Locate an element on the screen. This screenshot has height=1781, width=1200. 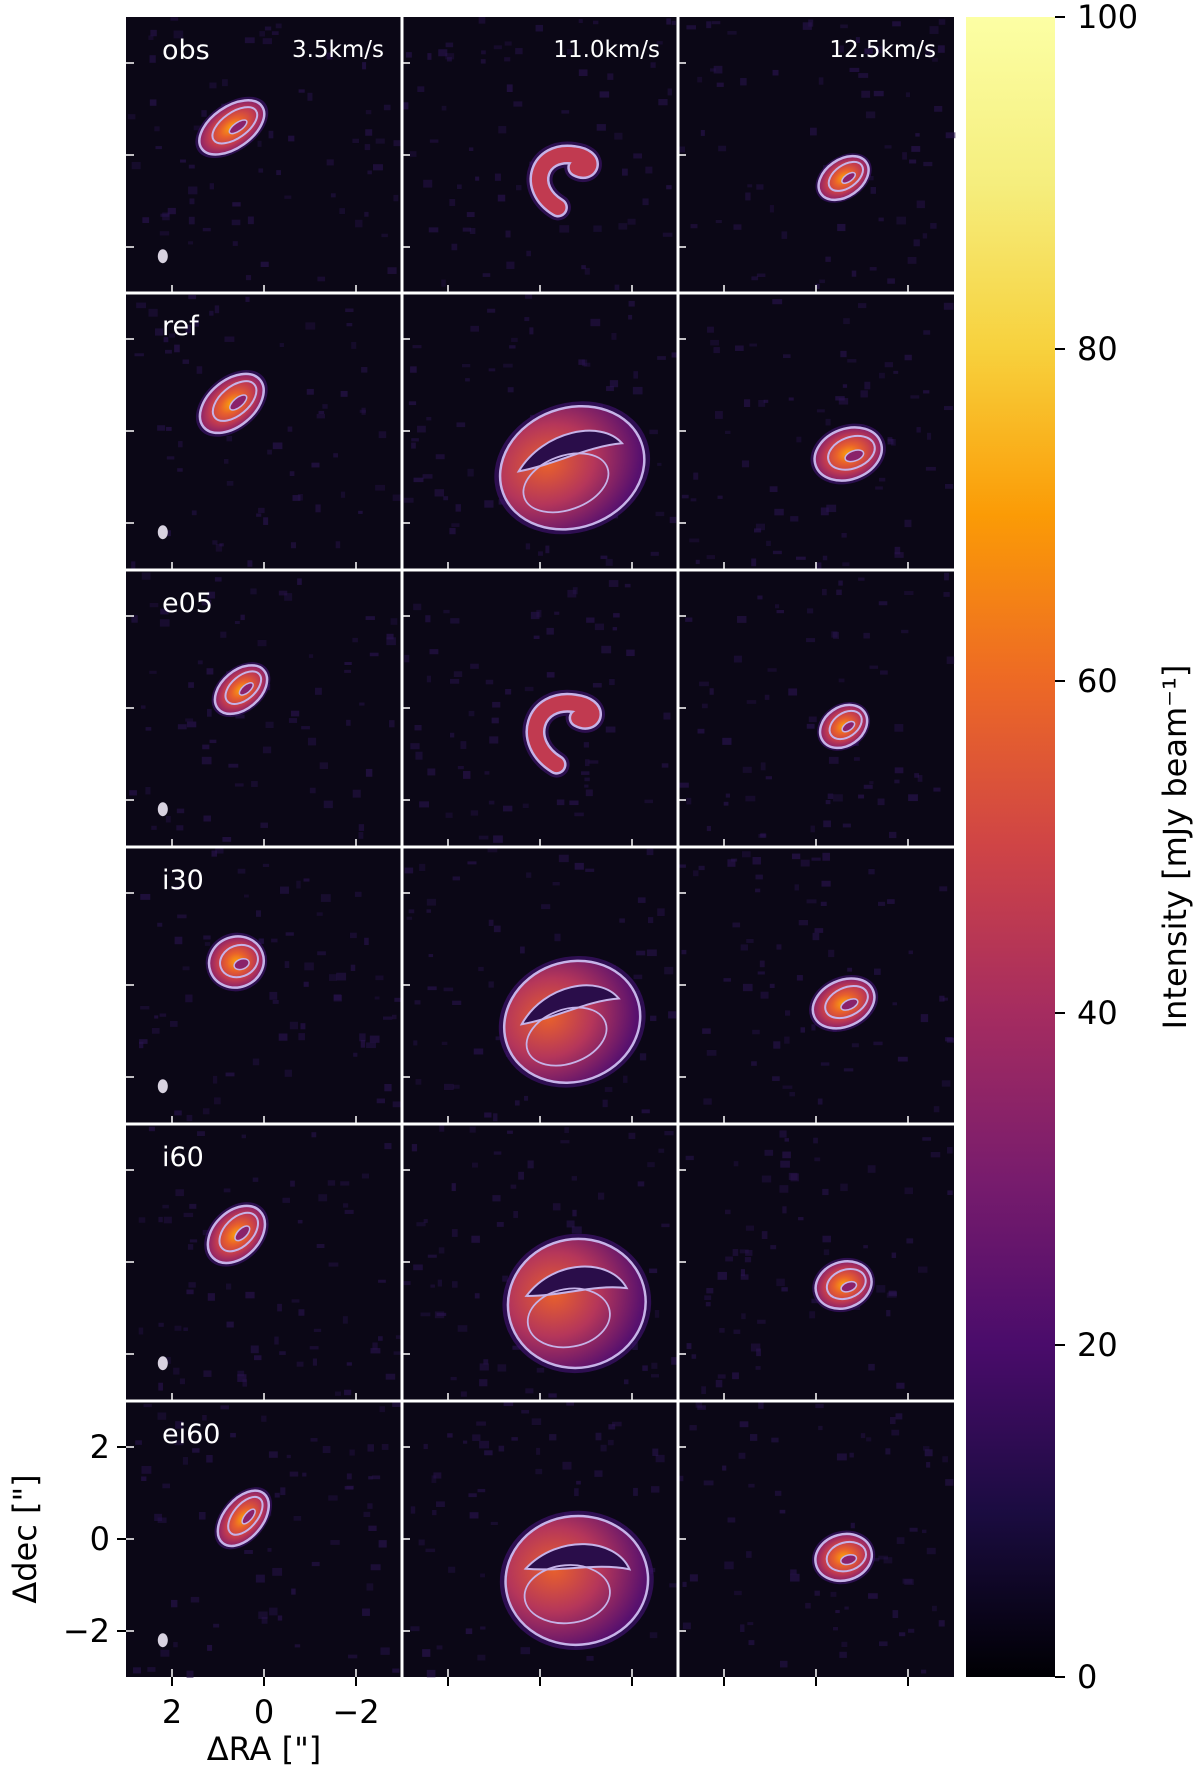
colorbar-gradient-bar is located at coordinates (1010, 847).